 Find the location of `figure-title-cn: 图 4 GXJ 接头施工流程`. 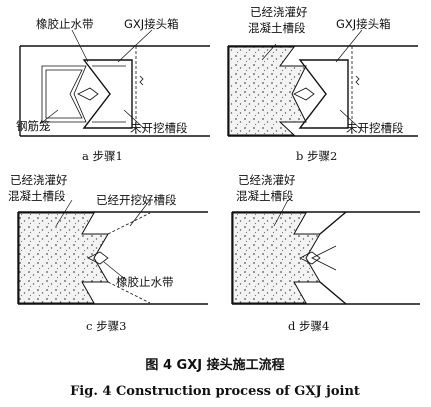

figure-title-cn: 图 4 GXJ 接头施工流程 is located at coordinates (214, 365).